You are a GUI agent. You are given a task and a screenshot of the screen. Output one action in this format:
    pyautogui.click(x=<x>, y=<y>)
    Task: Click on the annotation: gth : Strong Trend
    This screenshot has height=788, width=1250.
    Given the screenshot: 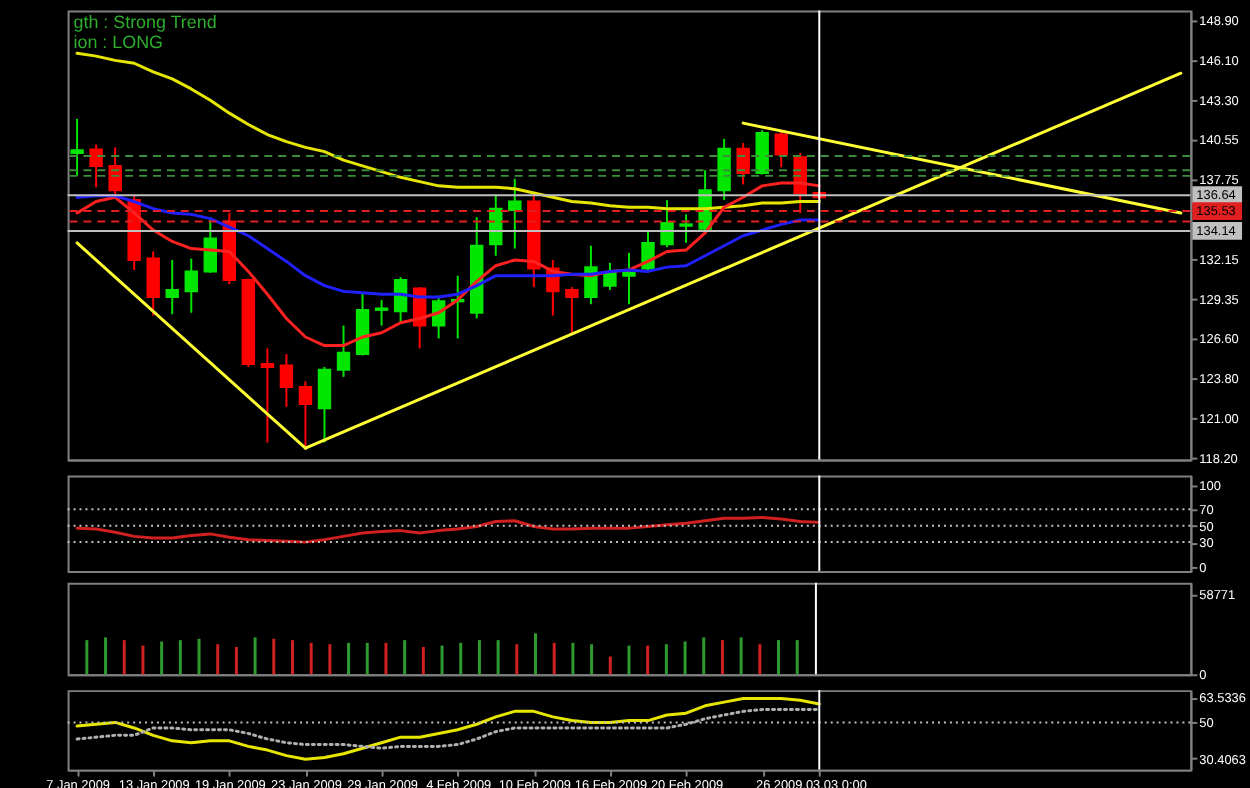 What is the action you would take?
    pyautogui.click(x=145, y=22)
    